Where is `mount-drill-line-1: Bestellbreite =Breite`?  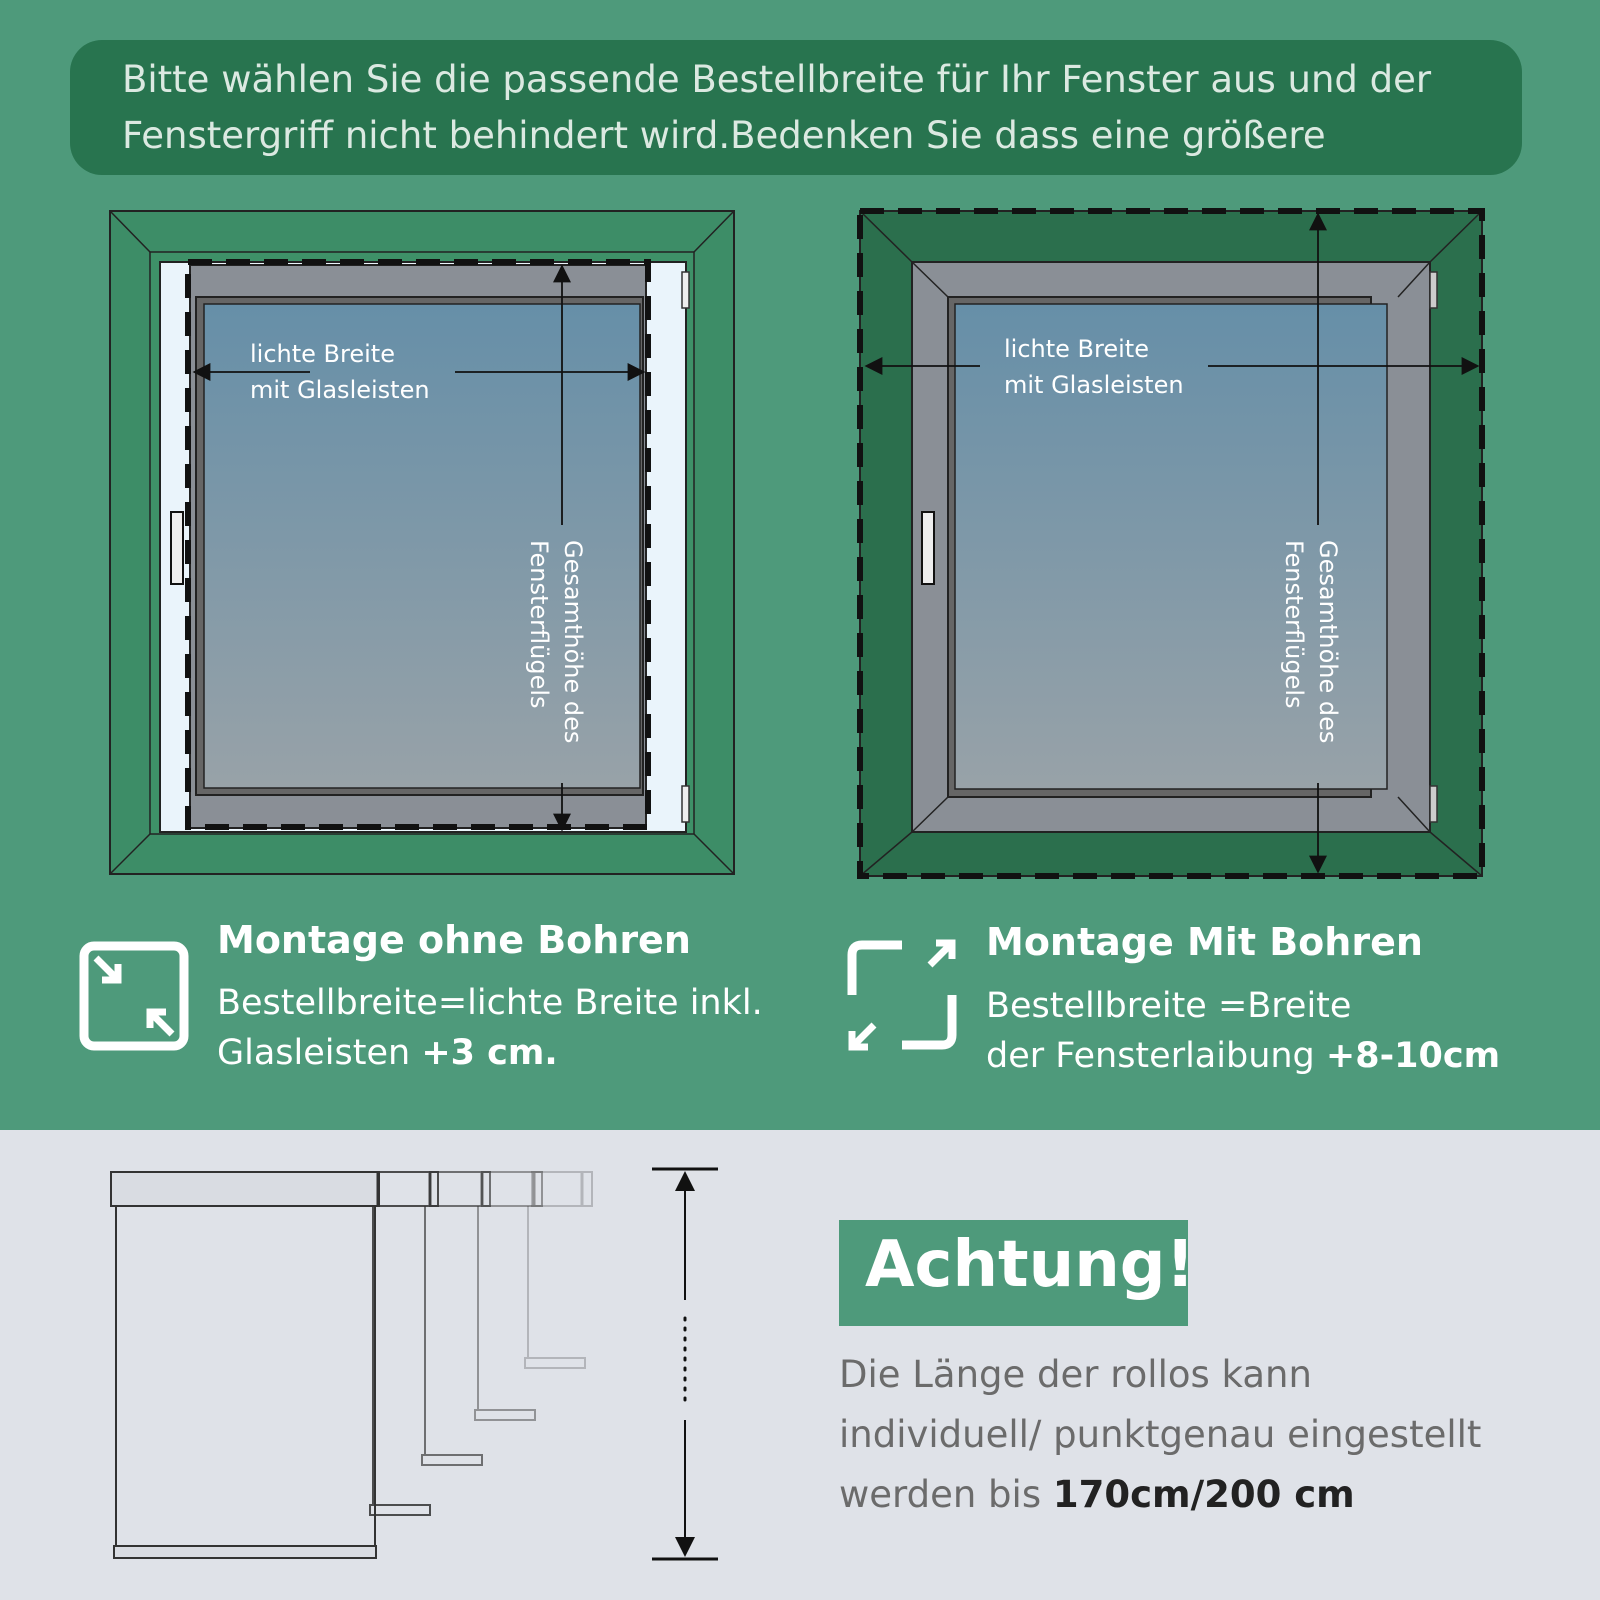 mount-drill-line-1: Bestellbreite =Breite is located at coordinates (1169, 1006).